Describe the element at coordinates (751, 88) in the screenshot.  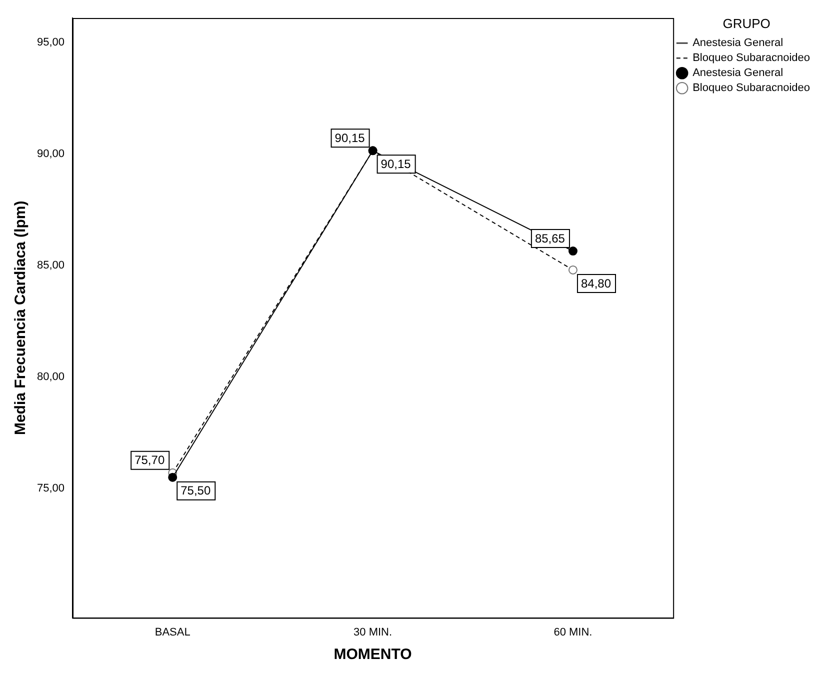
I see `legend-label: Bloqueo Subaracnoideo` at that location.